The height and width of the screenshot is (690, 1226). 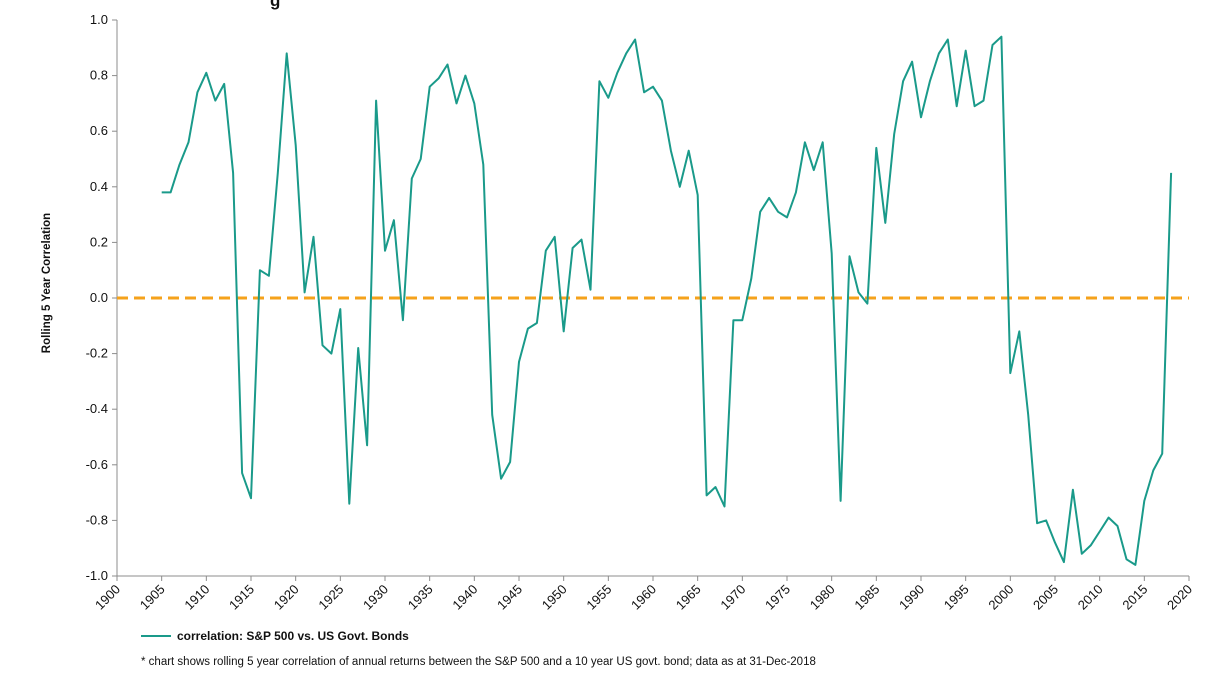 What do you see at coordinates (97, 575) in the screenshot?
I see `y-tick-label: -1.0` at bounding box center [97, 575].